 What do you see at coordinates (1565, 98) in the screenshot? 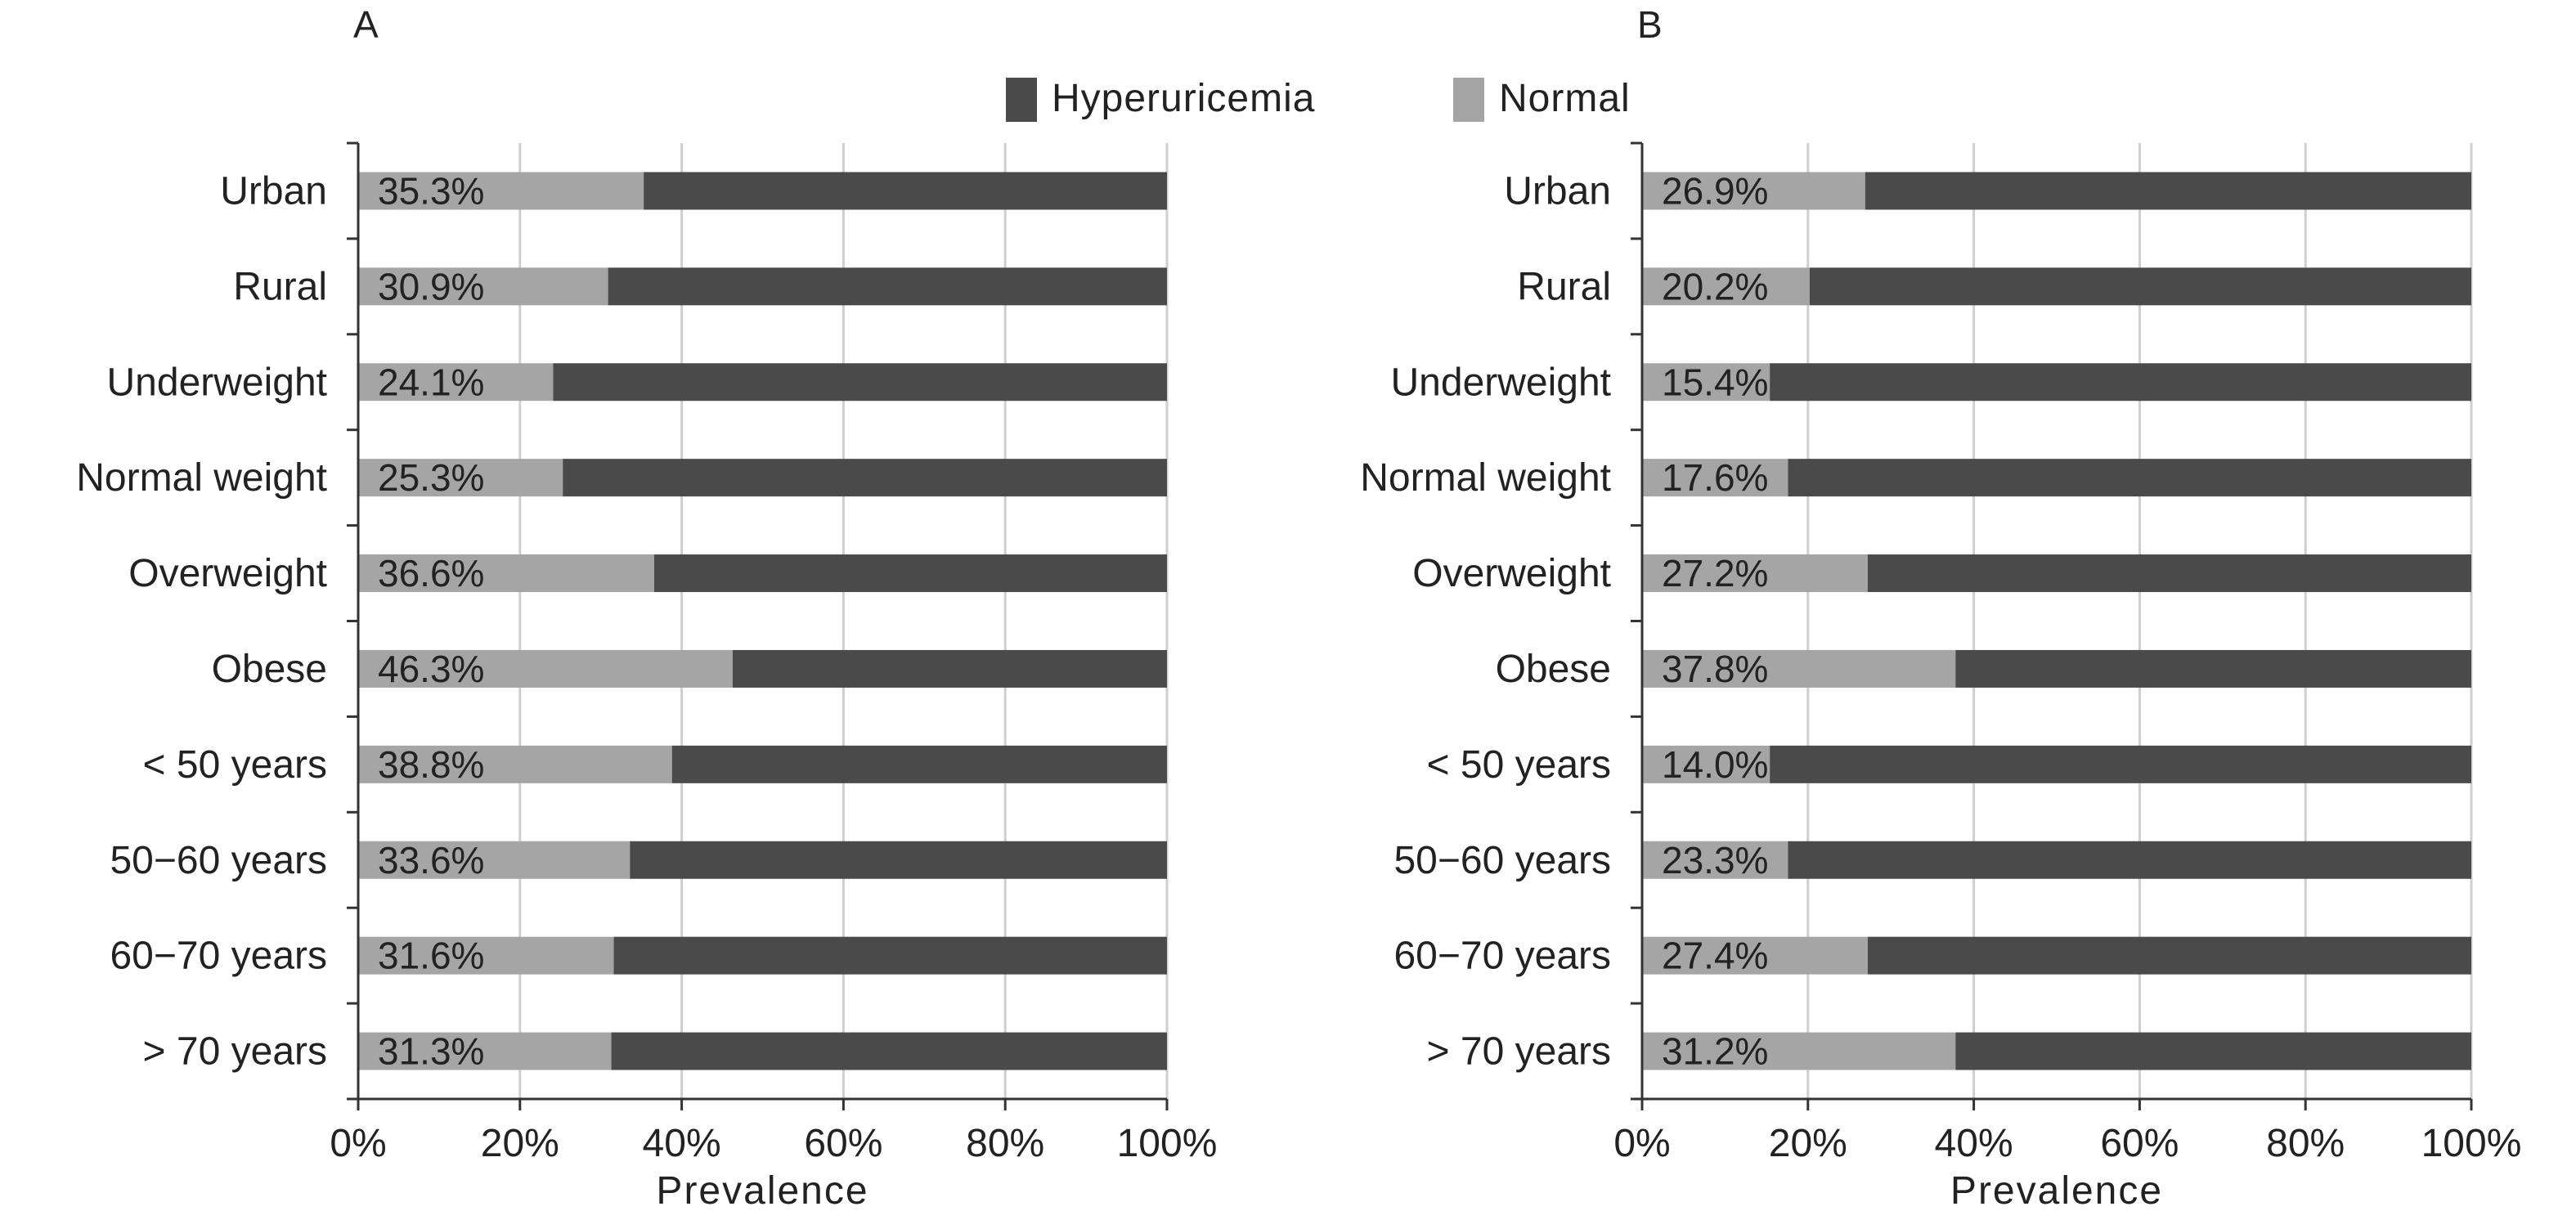
I see `legend-label-normal: Normal` at bounding box center [1565, 98].